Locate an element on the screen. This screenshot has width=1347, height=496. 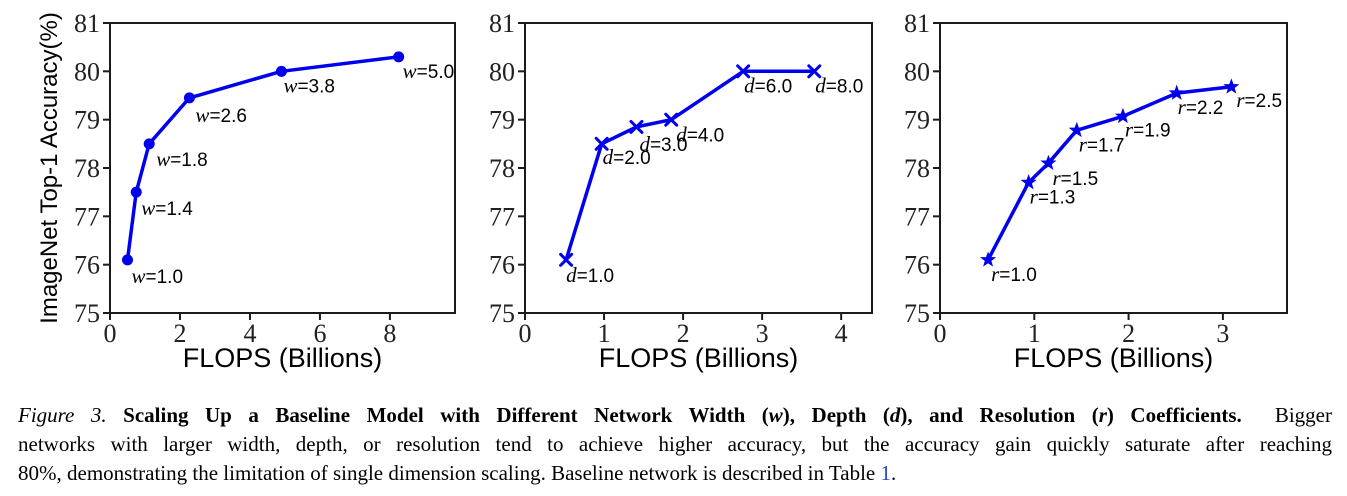
point-label: w=5.0 is located at coordinates (429, 71).